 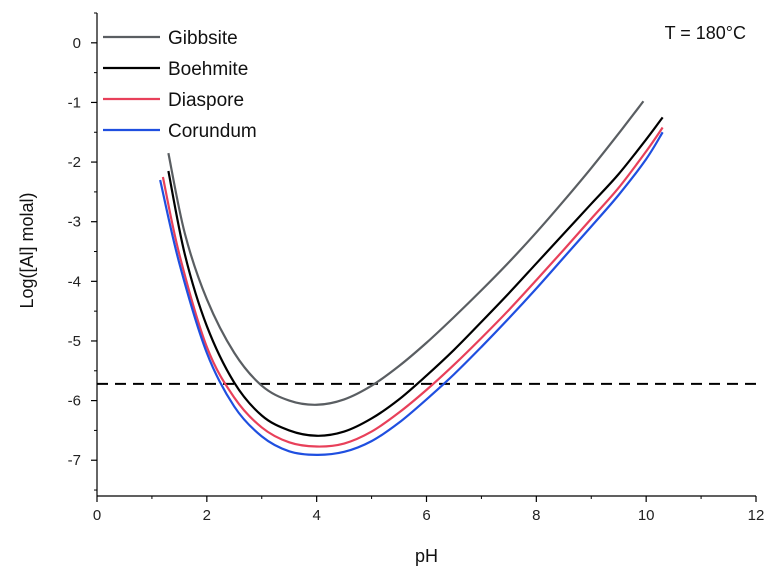 I want to click on x-tick-label: 6, so click(x=426, y=515).